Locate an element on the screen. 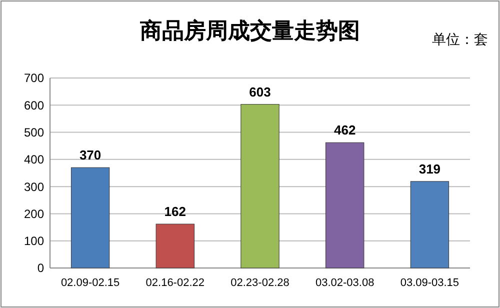 The image size is (500, 308). y-tick-label: 500 is located at coordinates (34, 132).